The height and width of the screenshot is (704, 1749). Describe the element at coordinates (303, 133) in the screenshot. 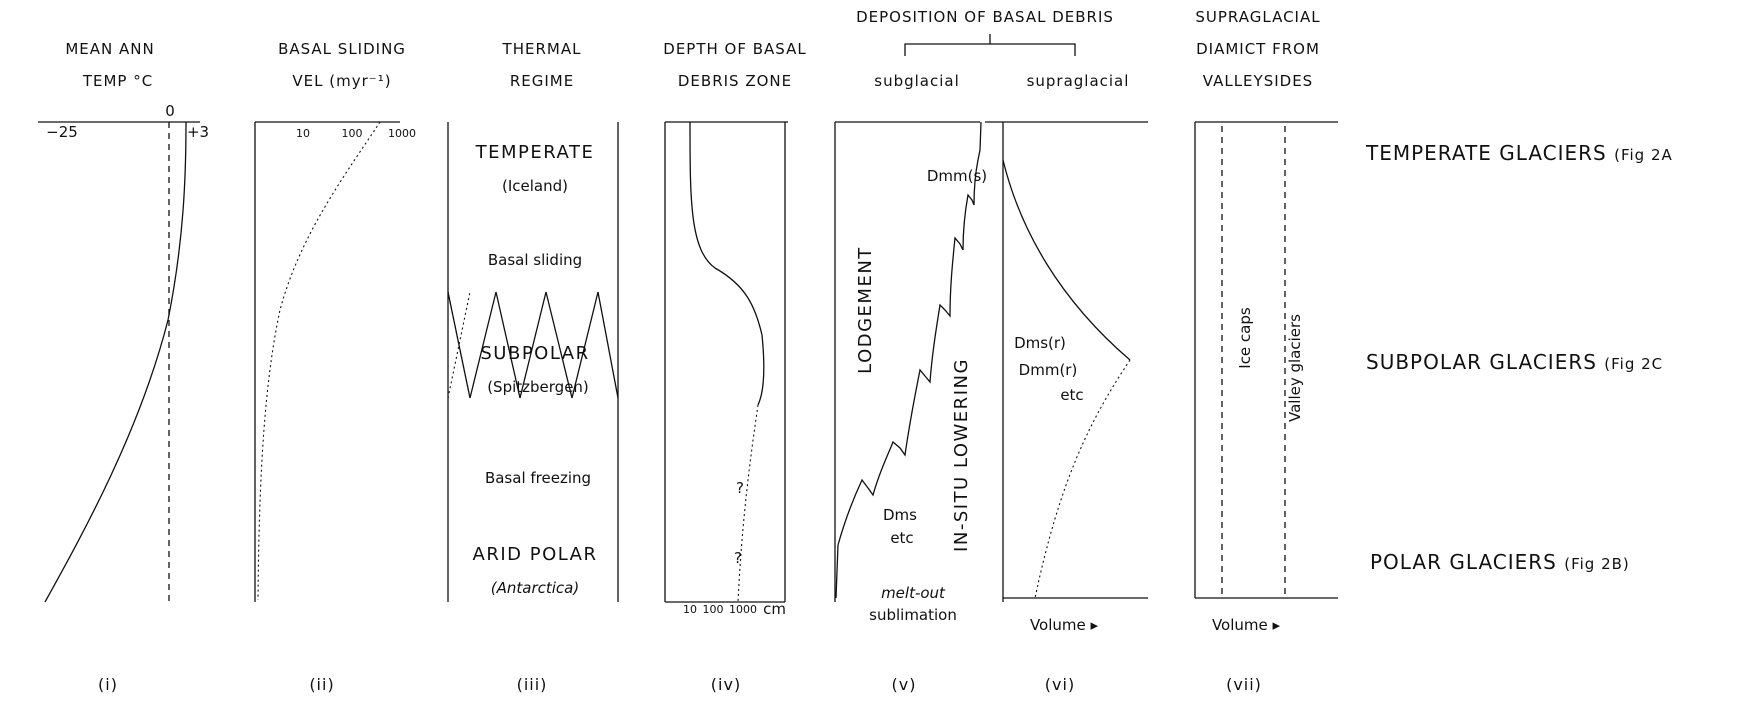

I see `sliding-tick-10: 10` at that location.